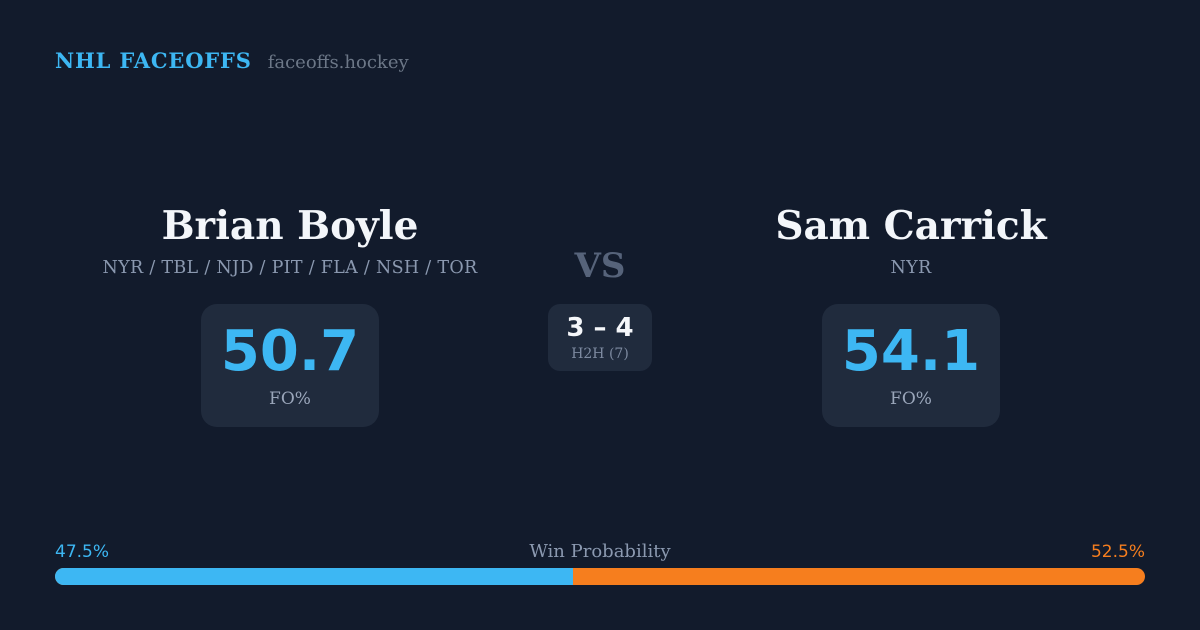  What do you see at coordinates (600, 266) in the screenshot?
I see `vs-label: VS` at bounding box center [600, 266].